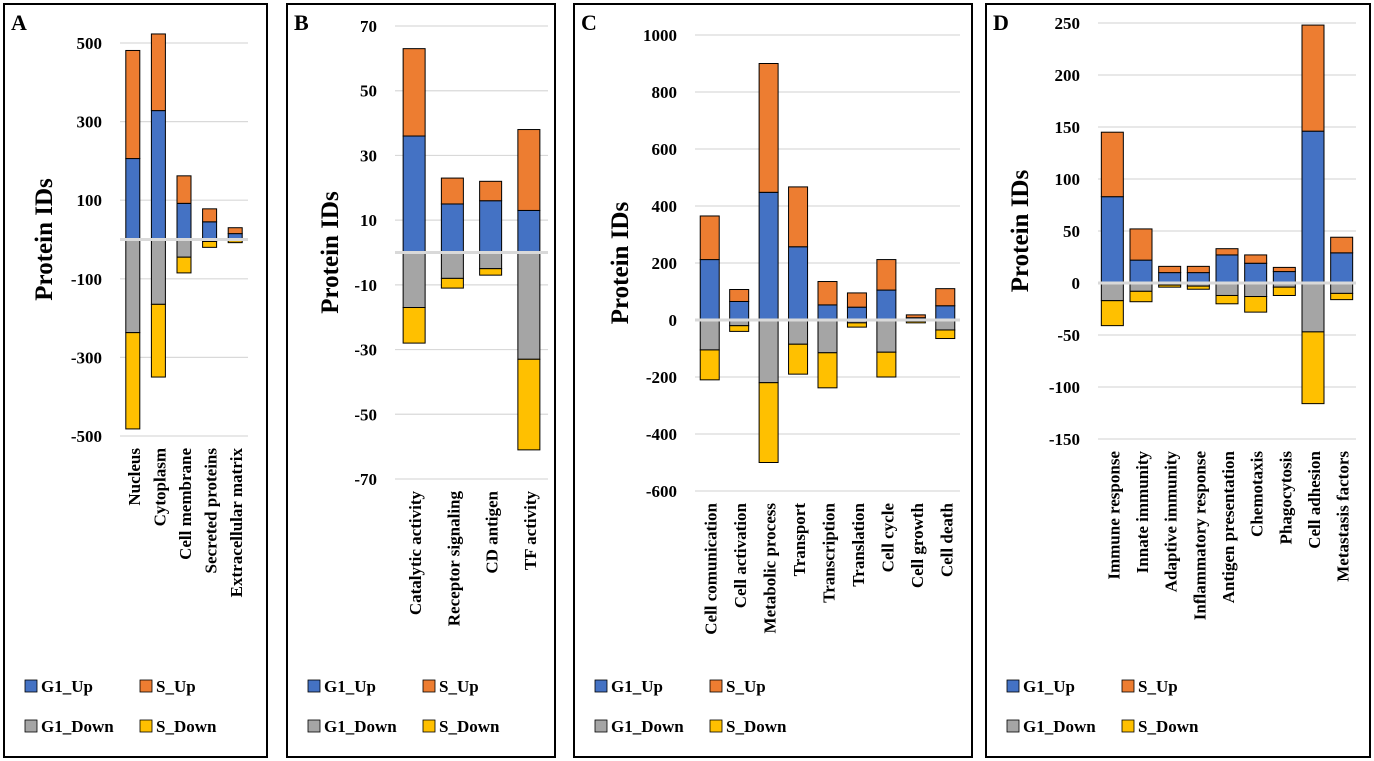 The height and width of the screenshot is (761, 1374). I want to click on panel-d-category-label: Chemotaxis, so click(1257, 494).